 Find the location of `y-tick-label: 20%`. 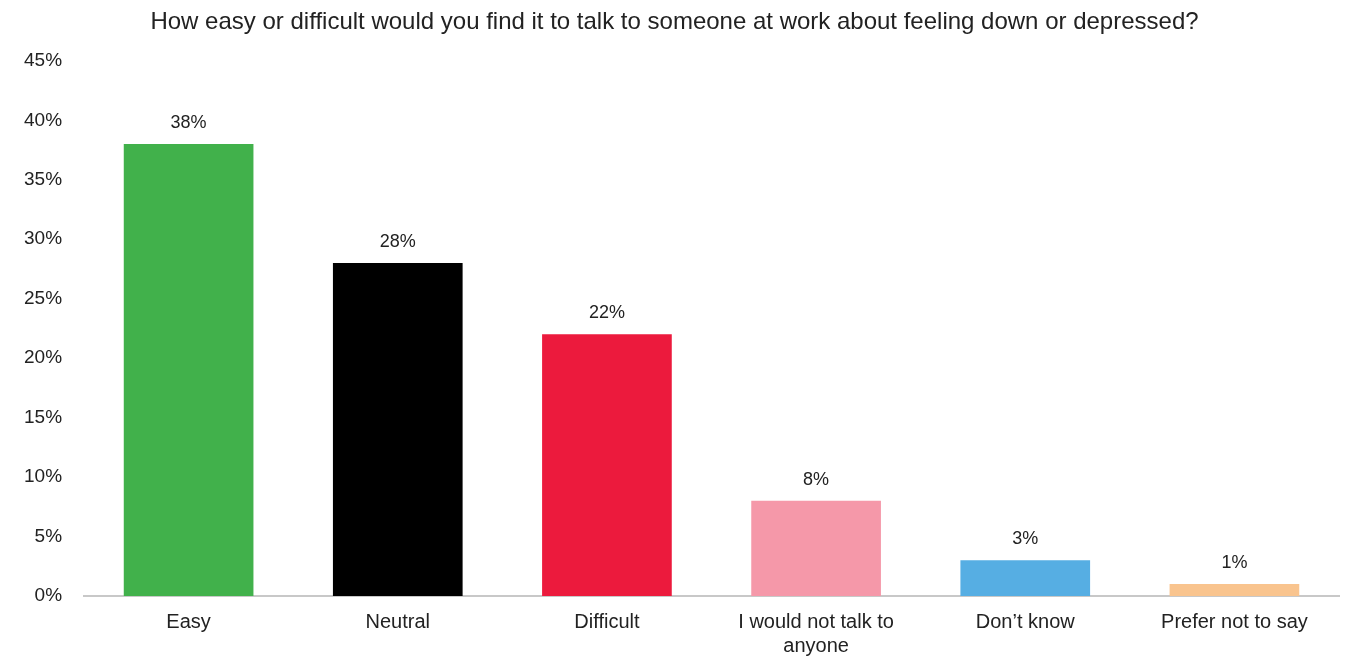

y-tick-label: 20% is located at coordinates (43, 357).